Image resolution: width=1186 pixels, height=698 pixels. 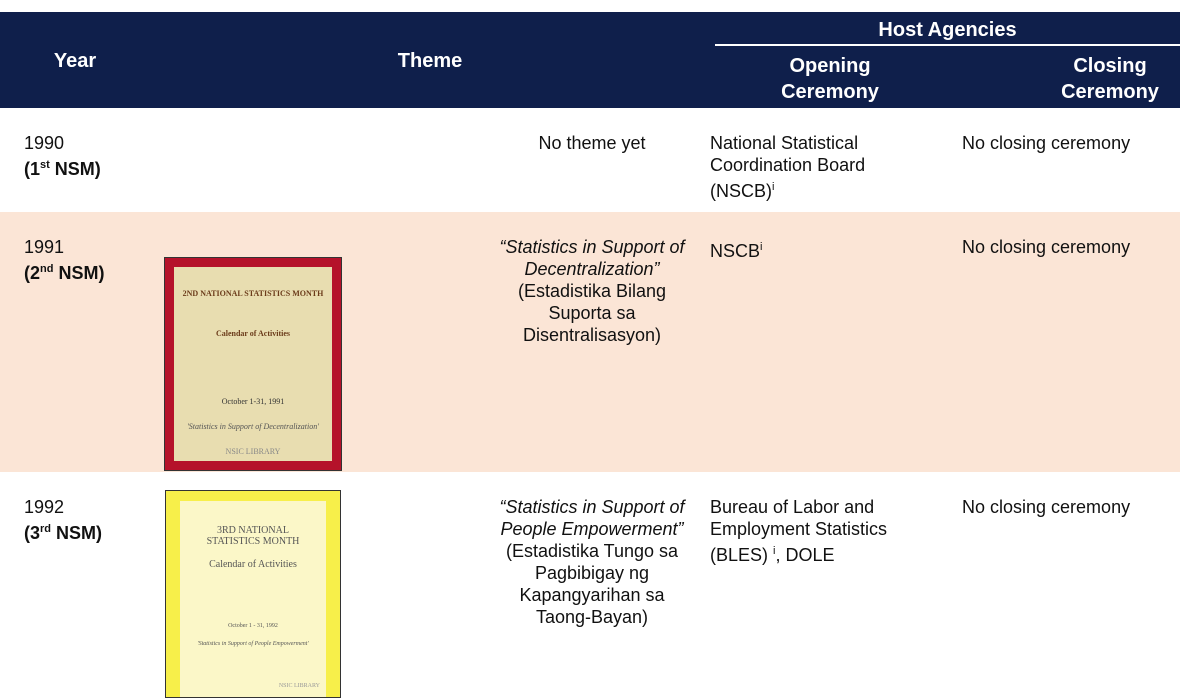 I want to click on nsm: (2nd NSM), so click(x=64, y=271).